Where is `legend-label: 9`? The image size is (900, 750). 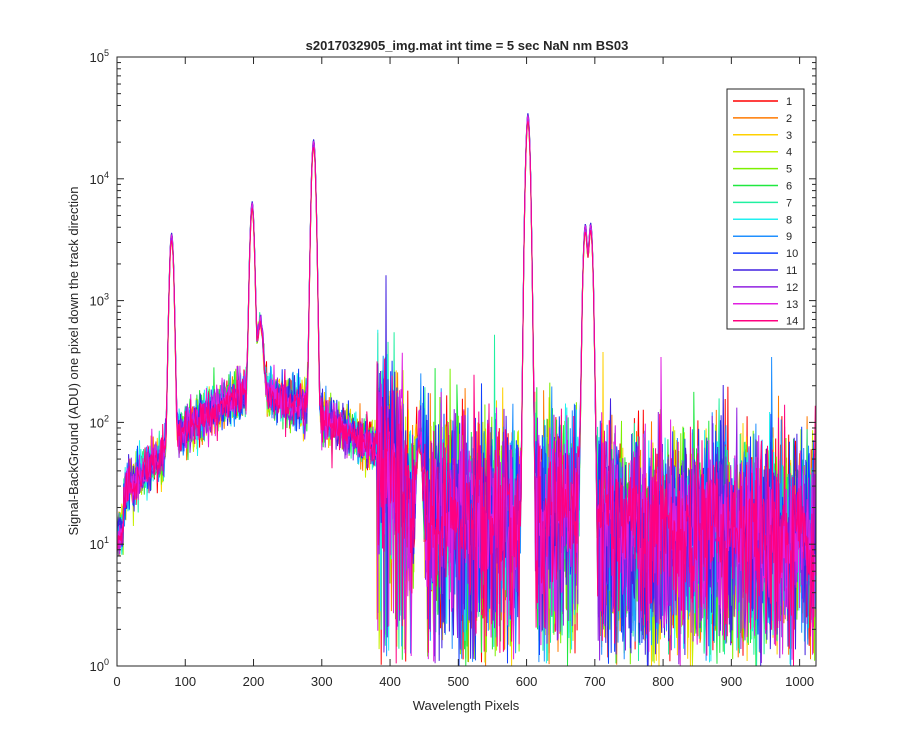
legend-label: 9 is located at coordinates (789, 237).